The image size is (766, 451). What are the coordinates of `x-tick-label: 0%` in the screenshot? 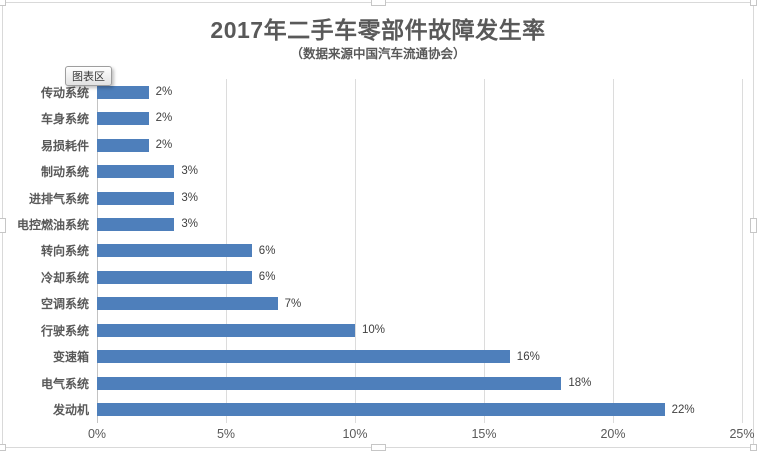 It's located at (97, 434).